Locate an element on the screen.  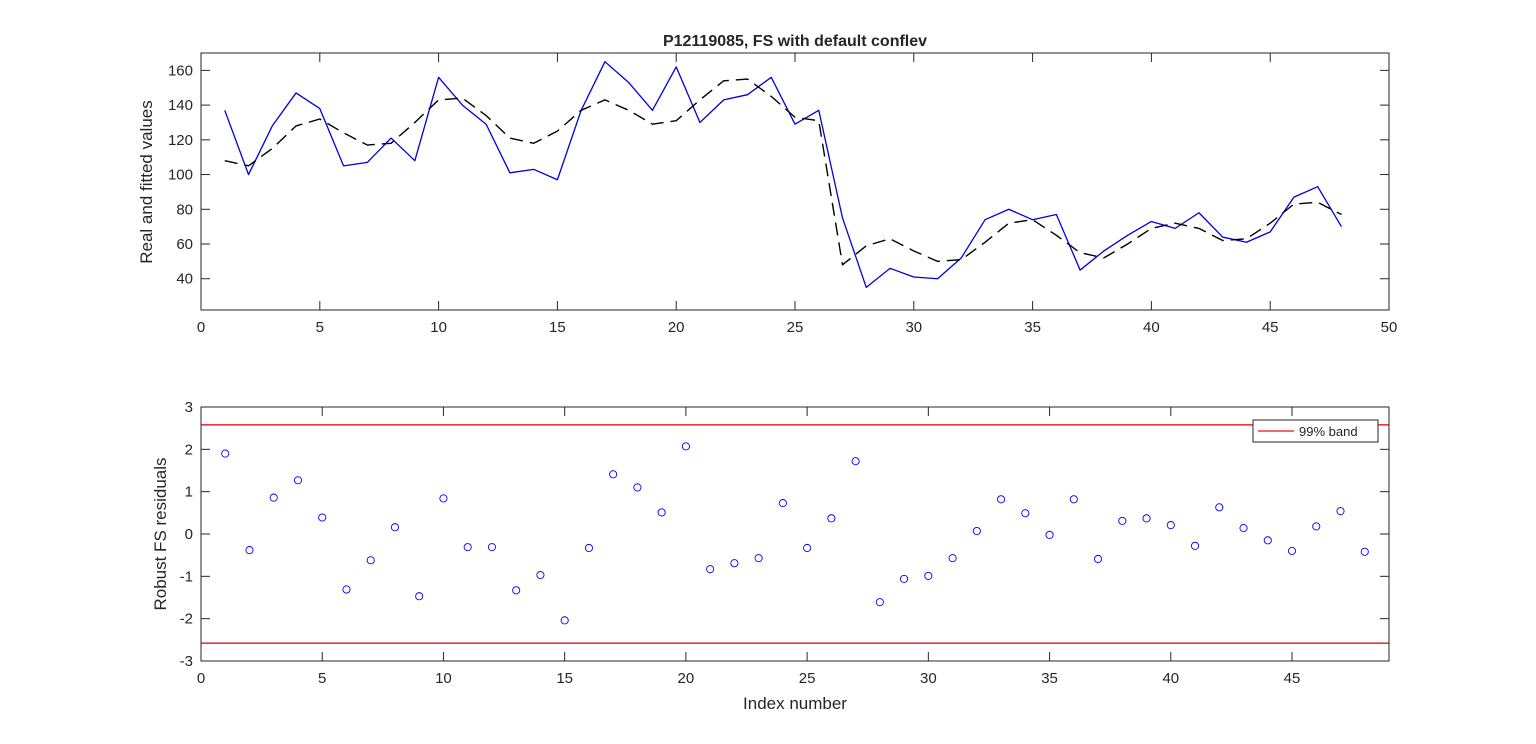
top-y-tick-label: 160 is located at coordinates (180, 70).